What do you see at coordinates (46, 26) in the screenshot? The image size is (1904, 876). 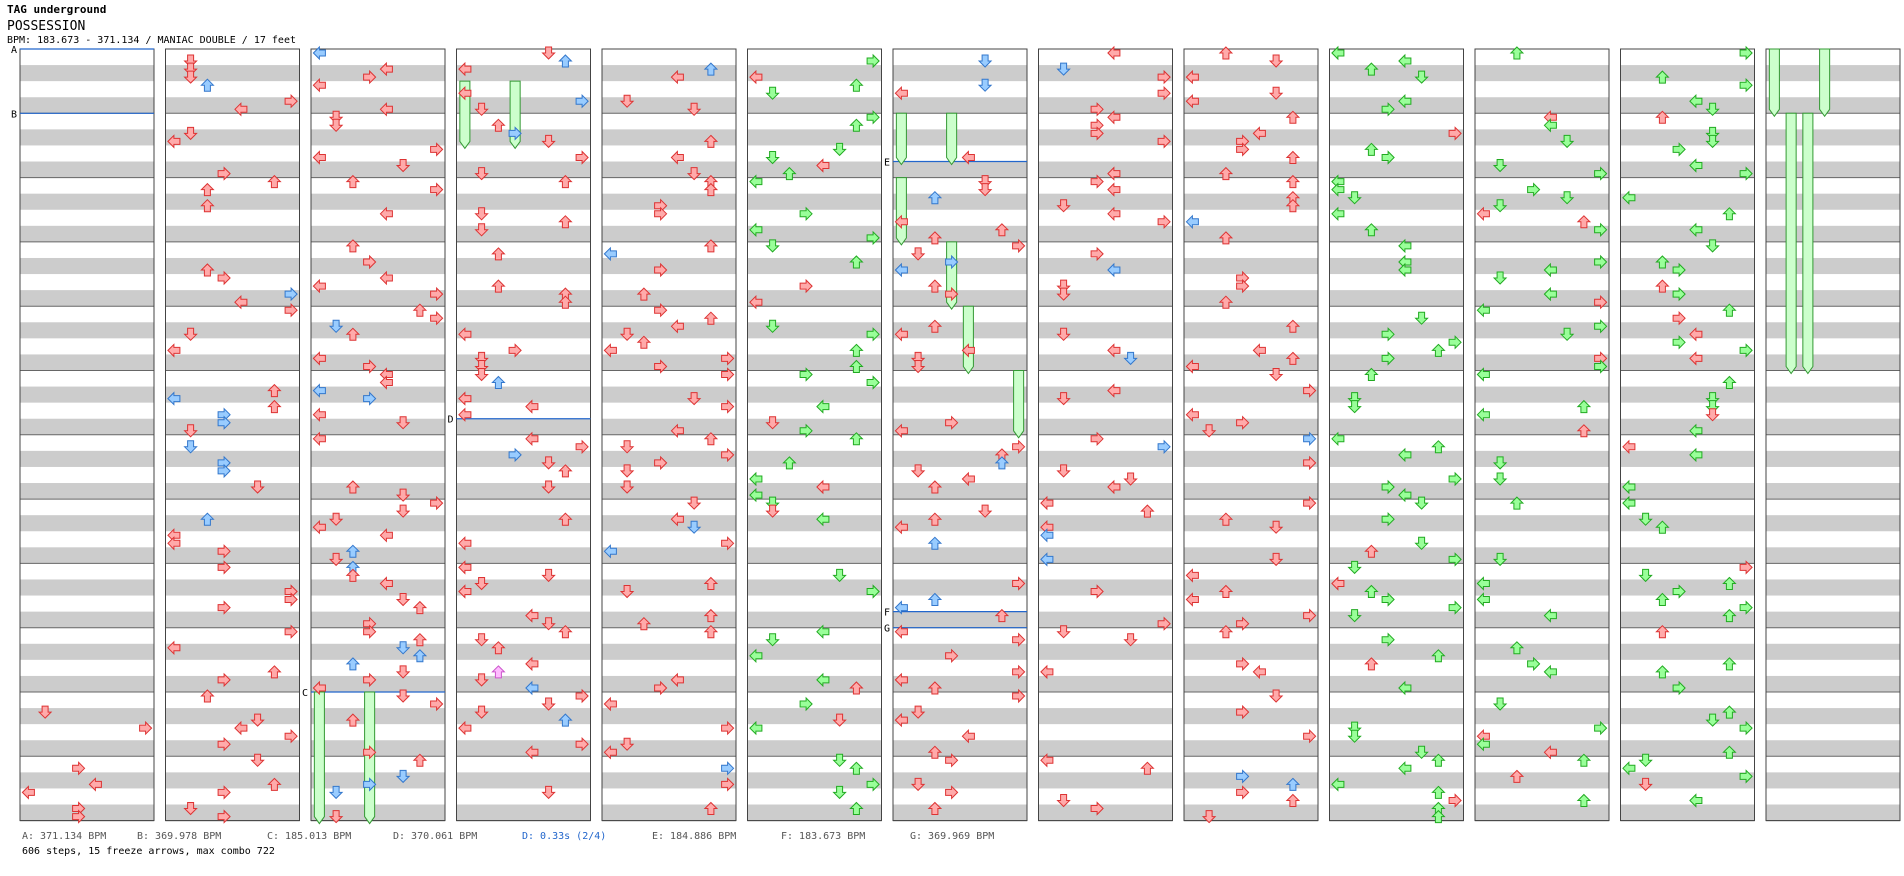 I see `song-title: POSSESSION` at bounding box center [46, 26].